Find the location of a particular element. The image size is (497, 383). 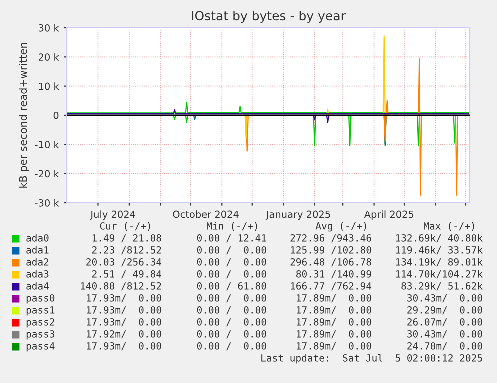

x-tick-label: July 2024 is located at coordinates (113, 215).